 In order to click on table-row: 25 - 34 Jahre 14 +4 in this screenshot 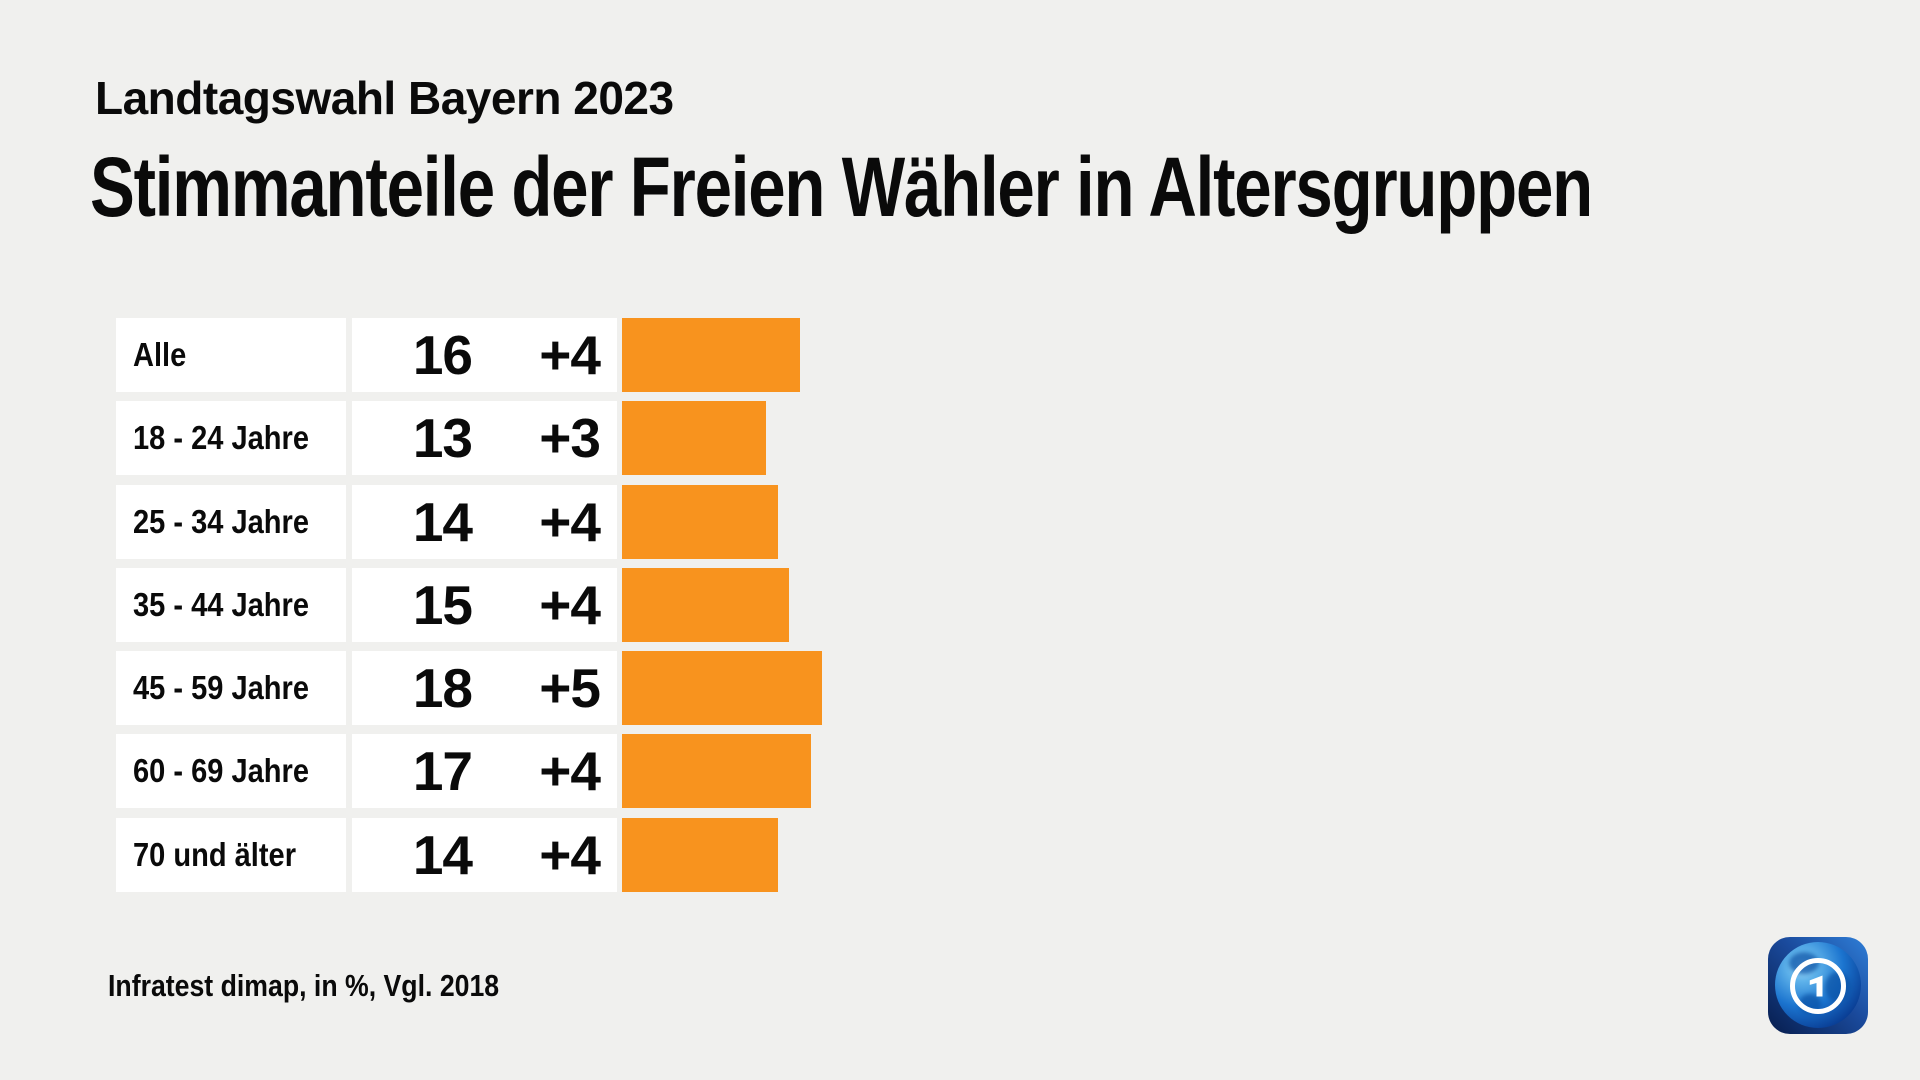, I will do `click(469, 521)`.